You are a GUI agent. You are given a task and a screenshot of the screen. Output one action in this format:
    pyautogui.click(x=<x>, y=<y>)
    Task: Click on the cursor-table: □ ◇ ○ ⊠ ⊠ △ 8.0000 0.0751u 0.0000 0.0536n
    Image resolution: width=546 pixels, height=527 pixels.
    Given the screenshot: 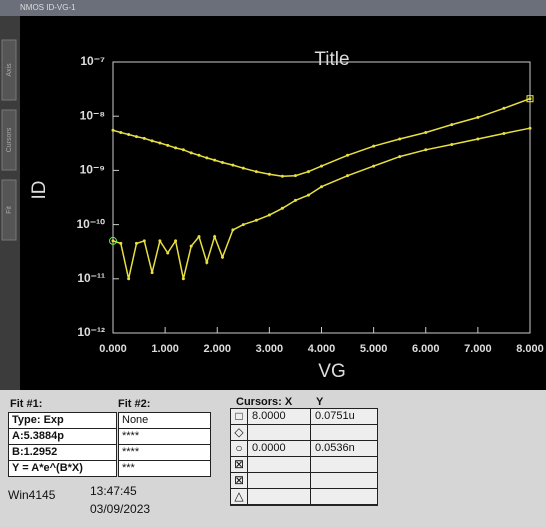 What is the action you would take?
    pyautogui.click(x=304, y=457)
    